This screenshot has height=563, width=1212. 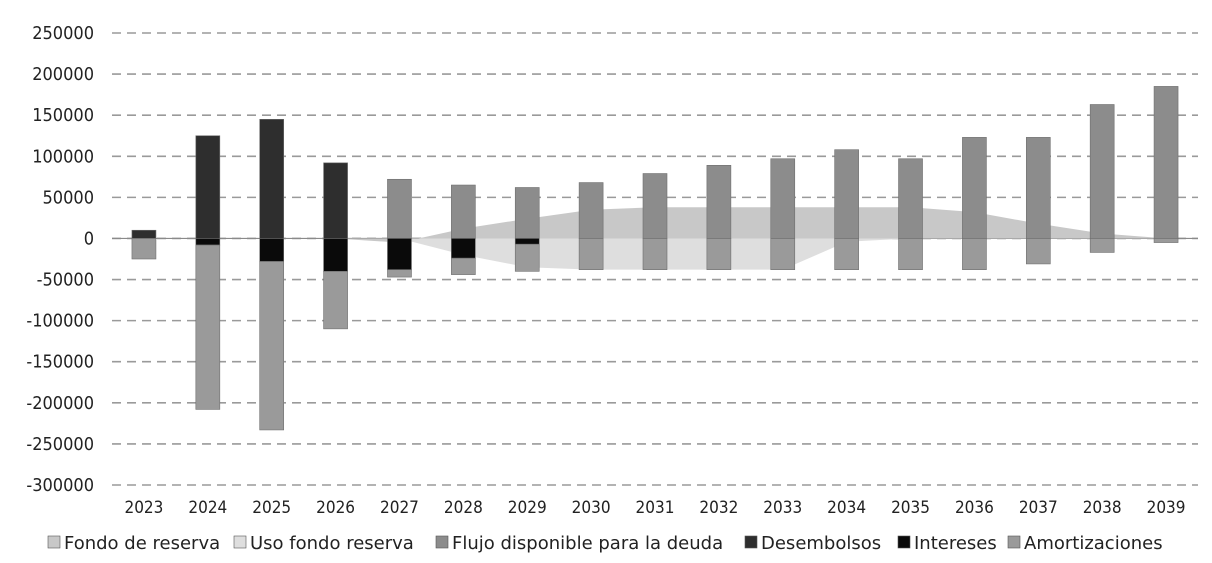 What do you see at coordinates (974, 508) in the screenshot?
I see `x-tick-label: 2036` at bounding box center [974, 508].